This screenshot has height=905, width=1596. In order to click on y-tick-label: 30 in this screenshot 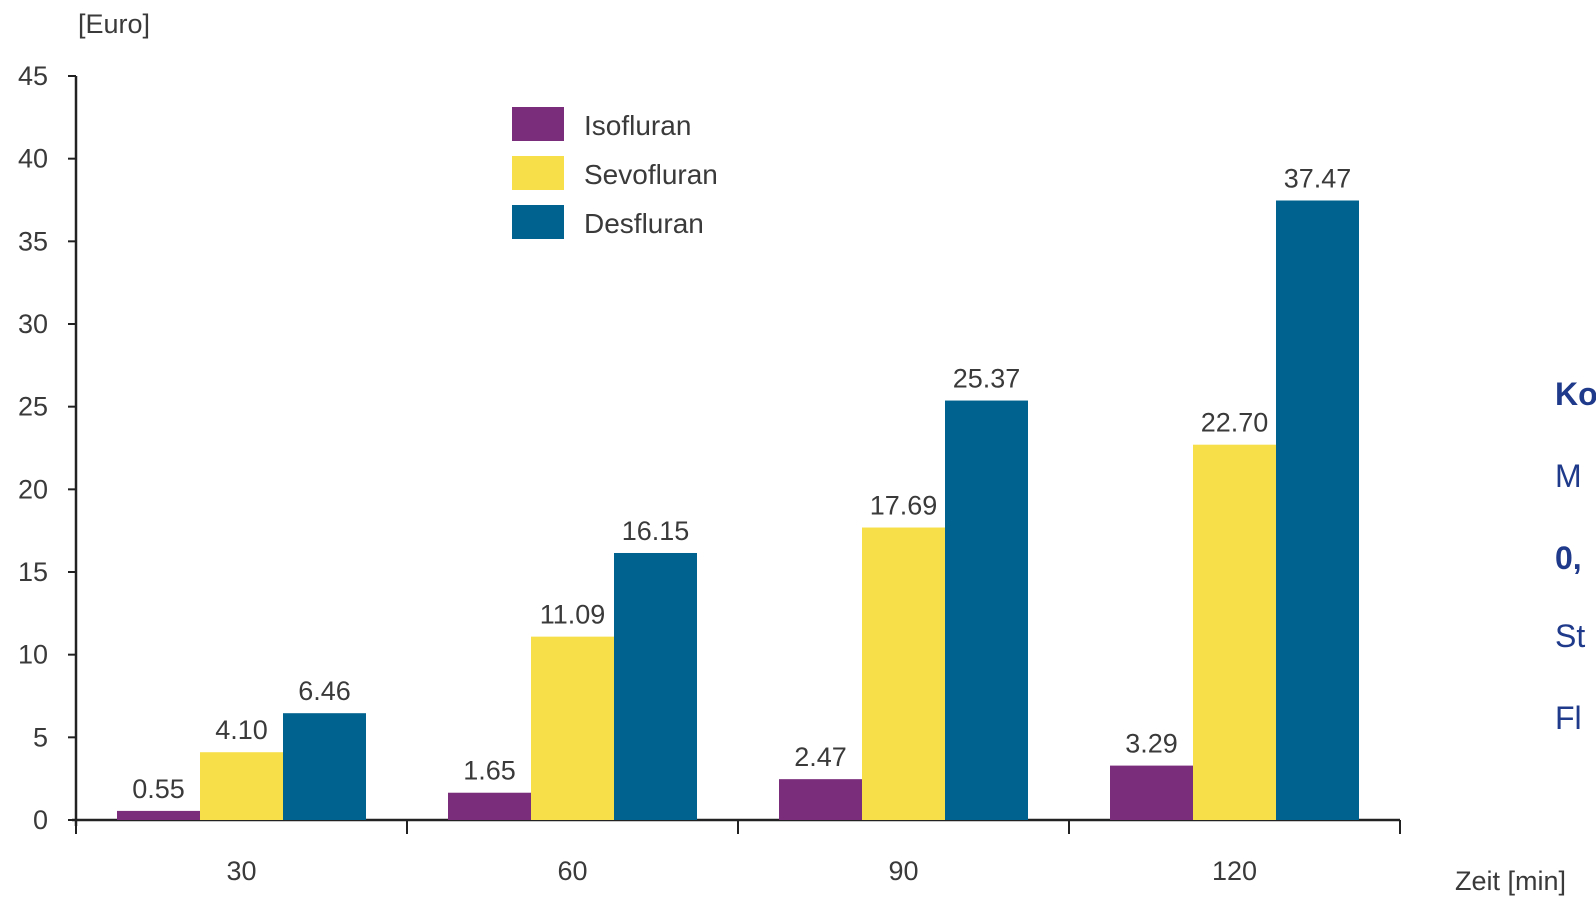, I will do `click(33, 324)`.